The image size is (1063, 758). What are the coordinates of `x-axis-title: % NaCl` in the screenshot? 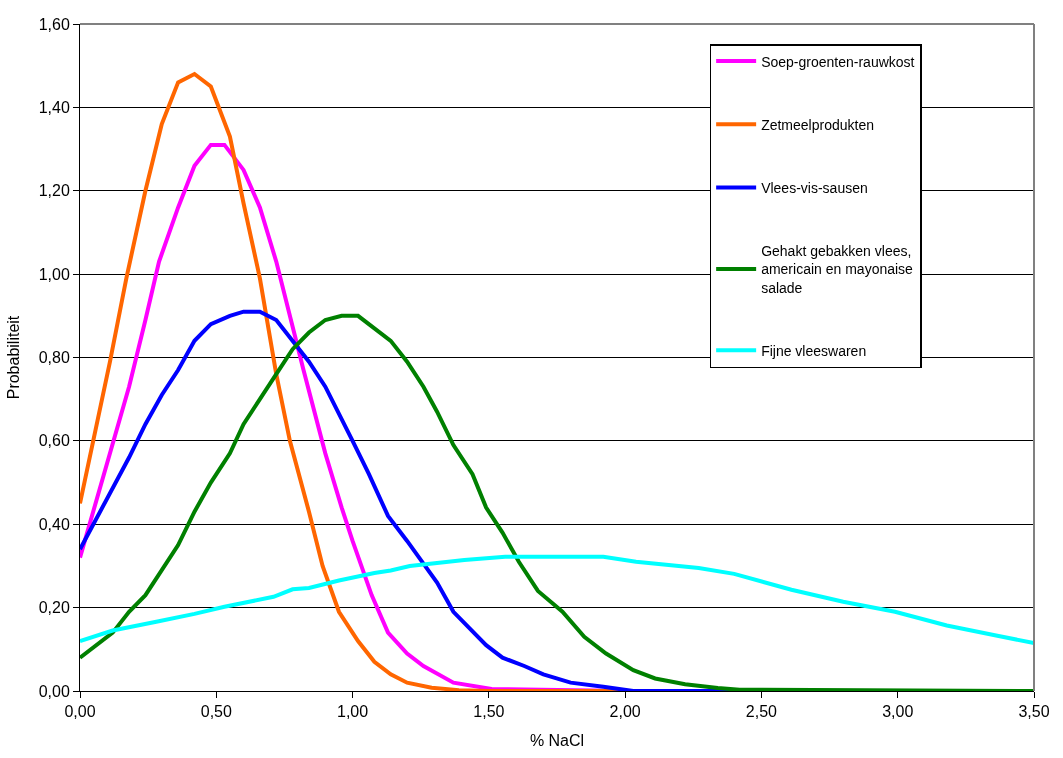 It's located at (557, 740).